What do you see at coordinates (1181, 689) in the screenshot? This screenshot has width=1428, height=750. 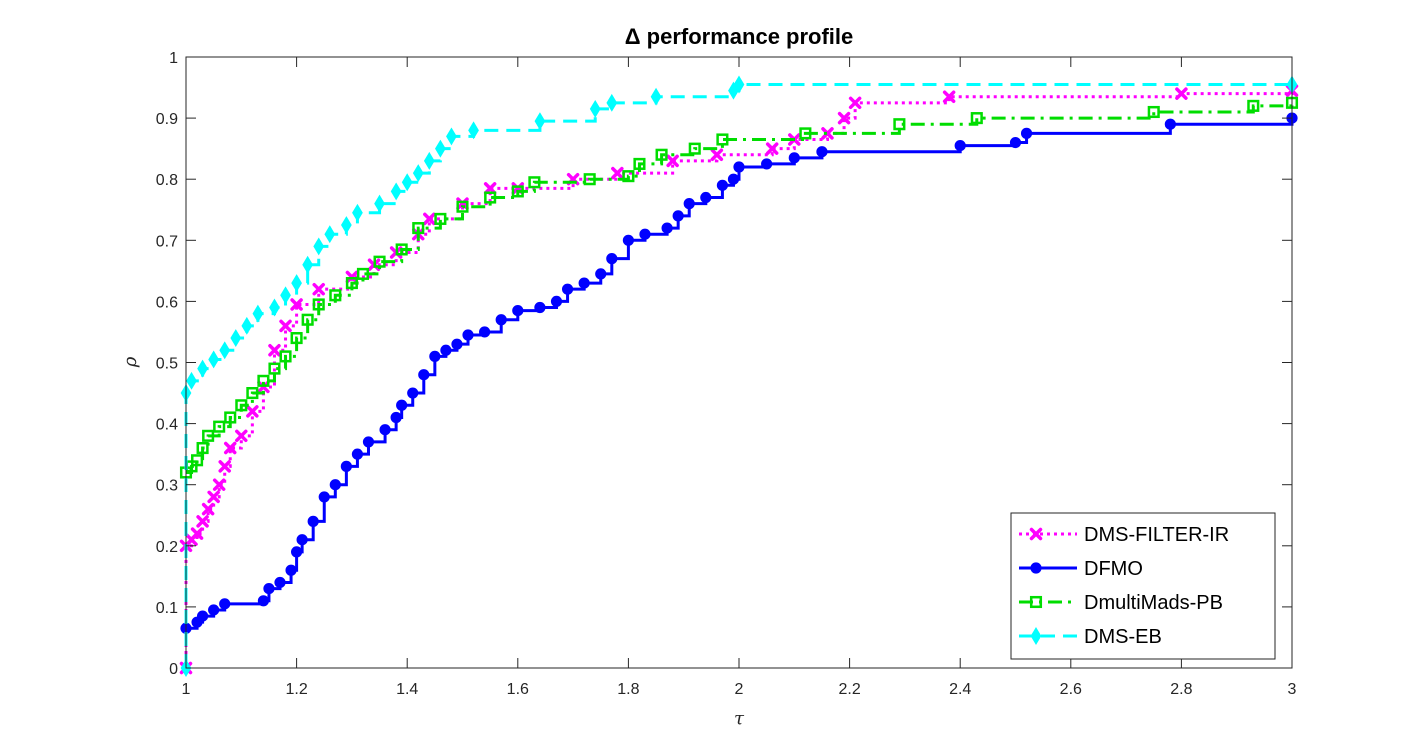 I see `x-tick-label: 2.8` at bounding box center [1181, 689].